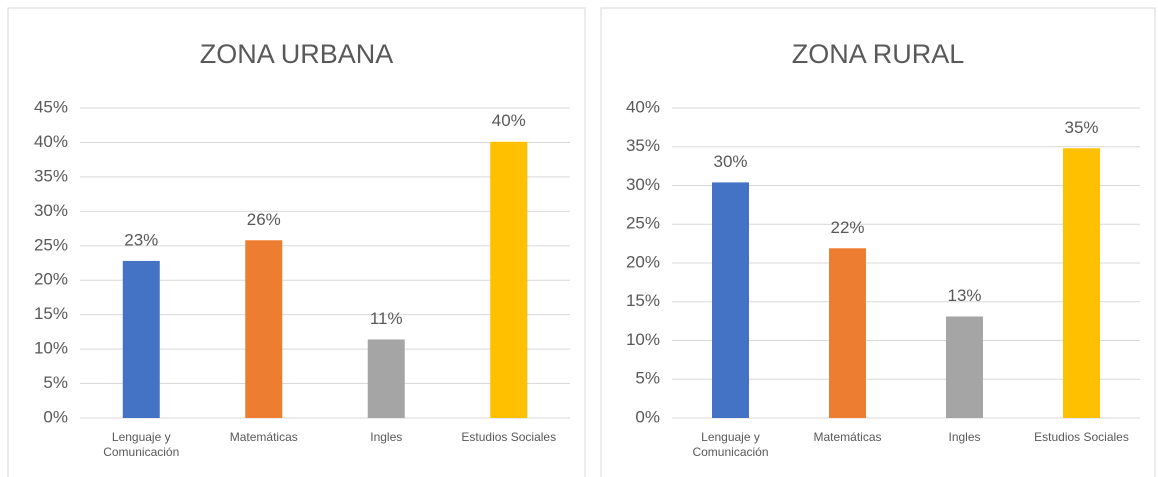 Image resolution: width=1158 pixels, height=477 pixels. What do you see at coordinates (964, 295) in the screenshot?
I see `data-label: 13%` at bounding box center [964, 295].